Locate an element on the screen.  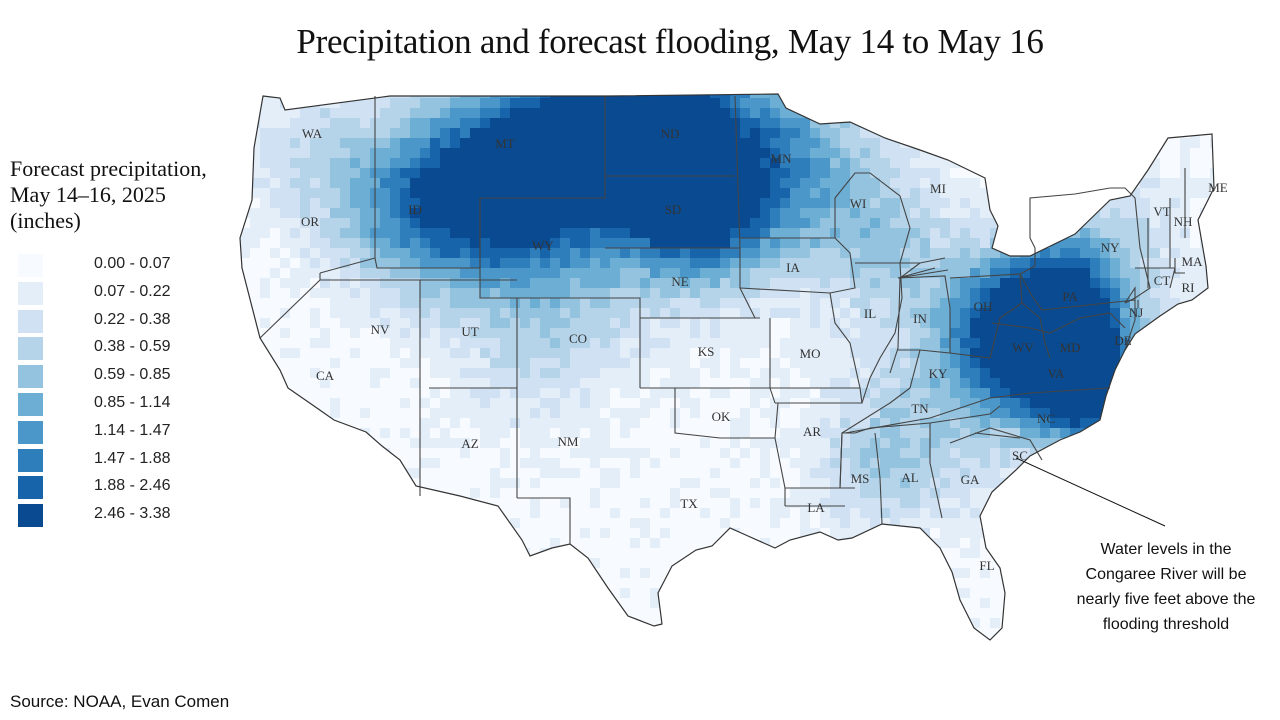
state-label-or: OR is located at coordinates (310, 221).